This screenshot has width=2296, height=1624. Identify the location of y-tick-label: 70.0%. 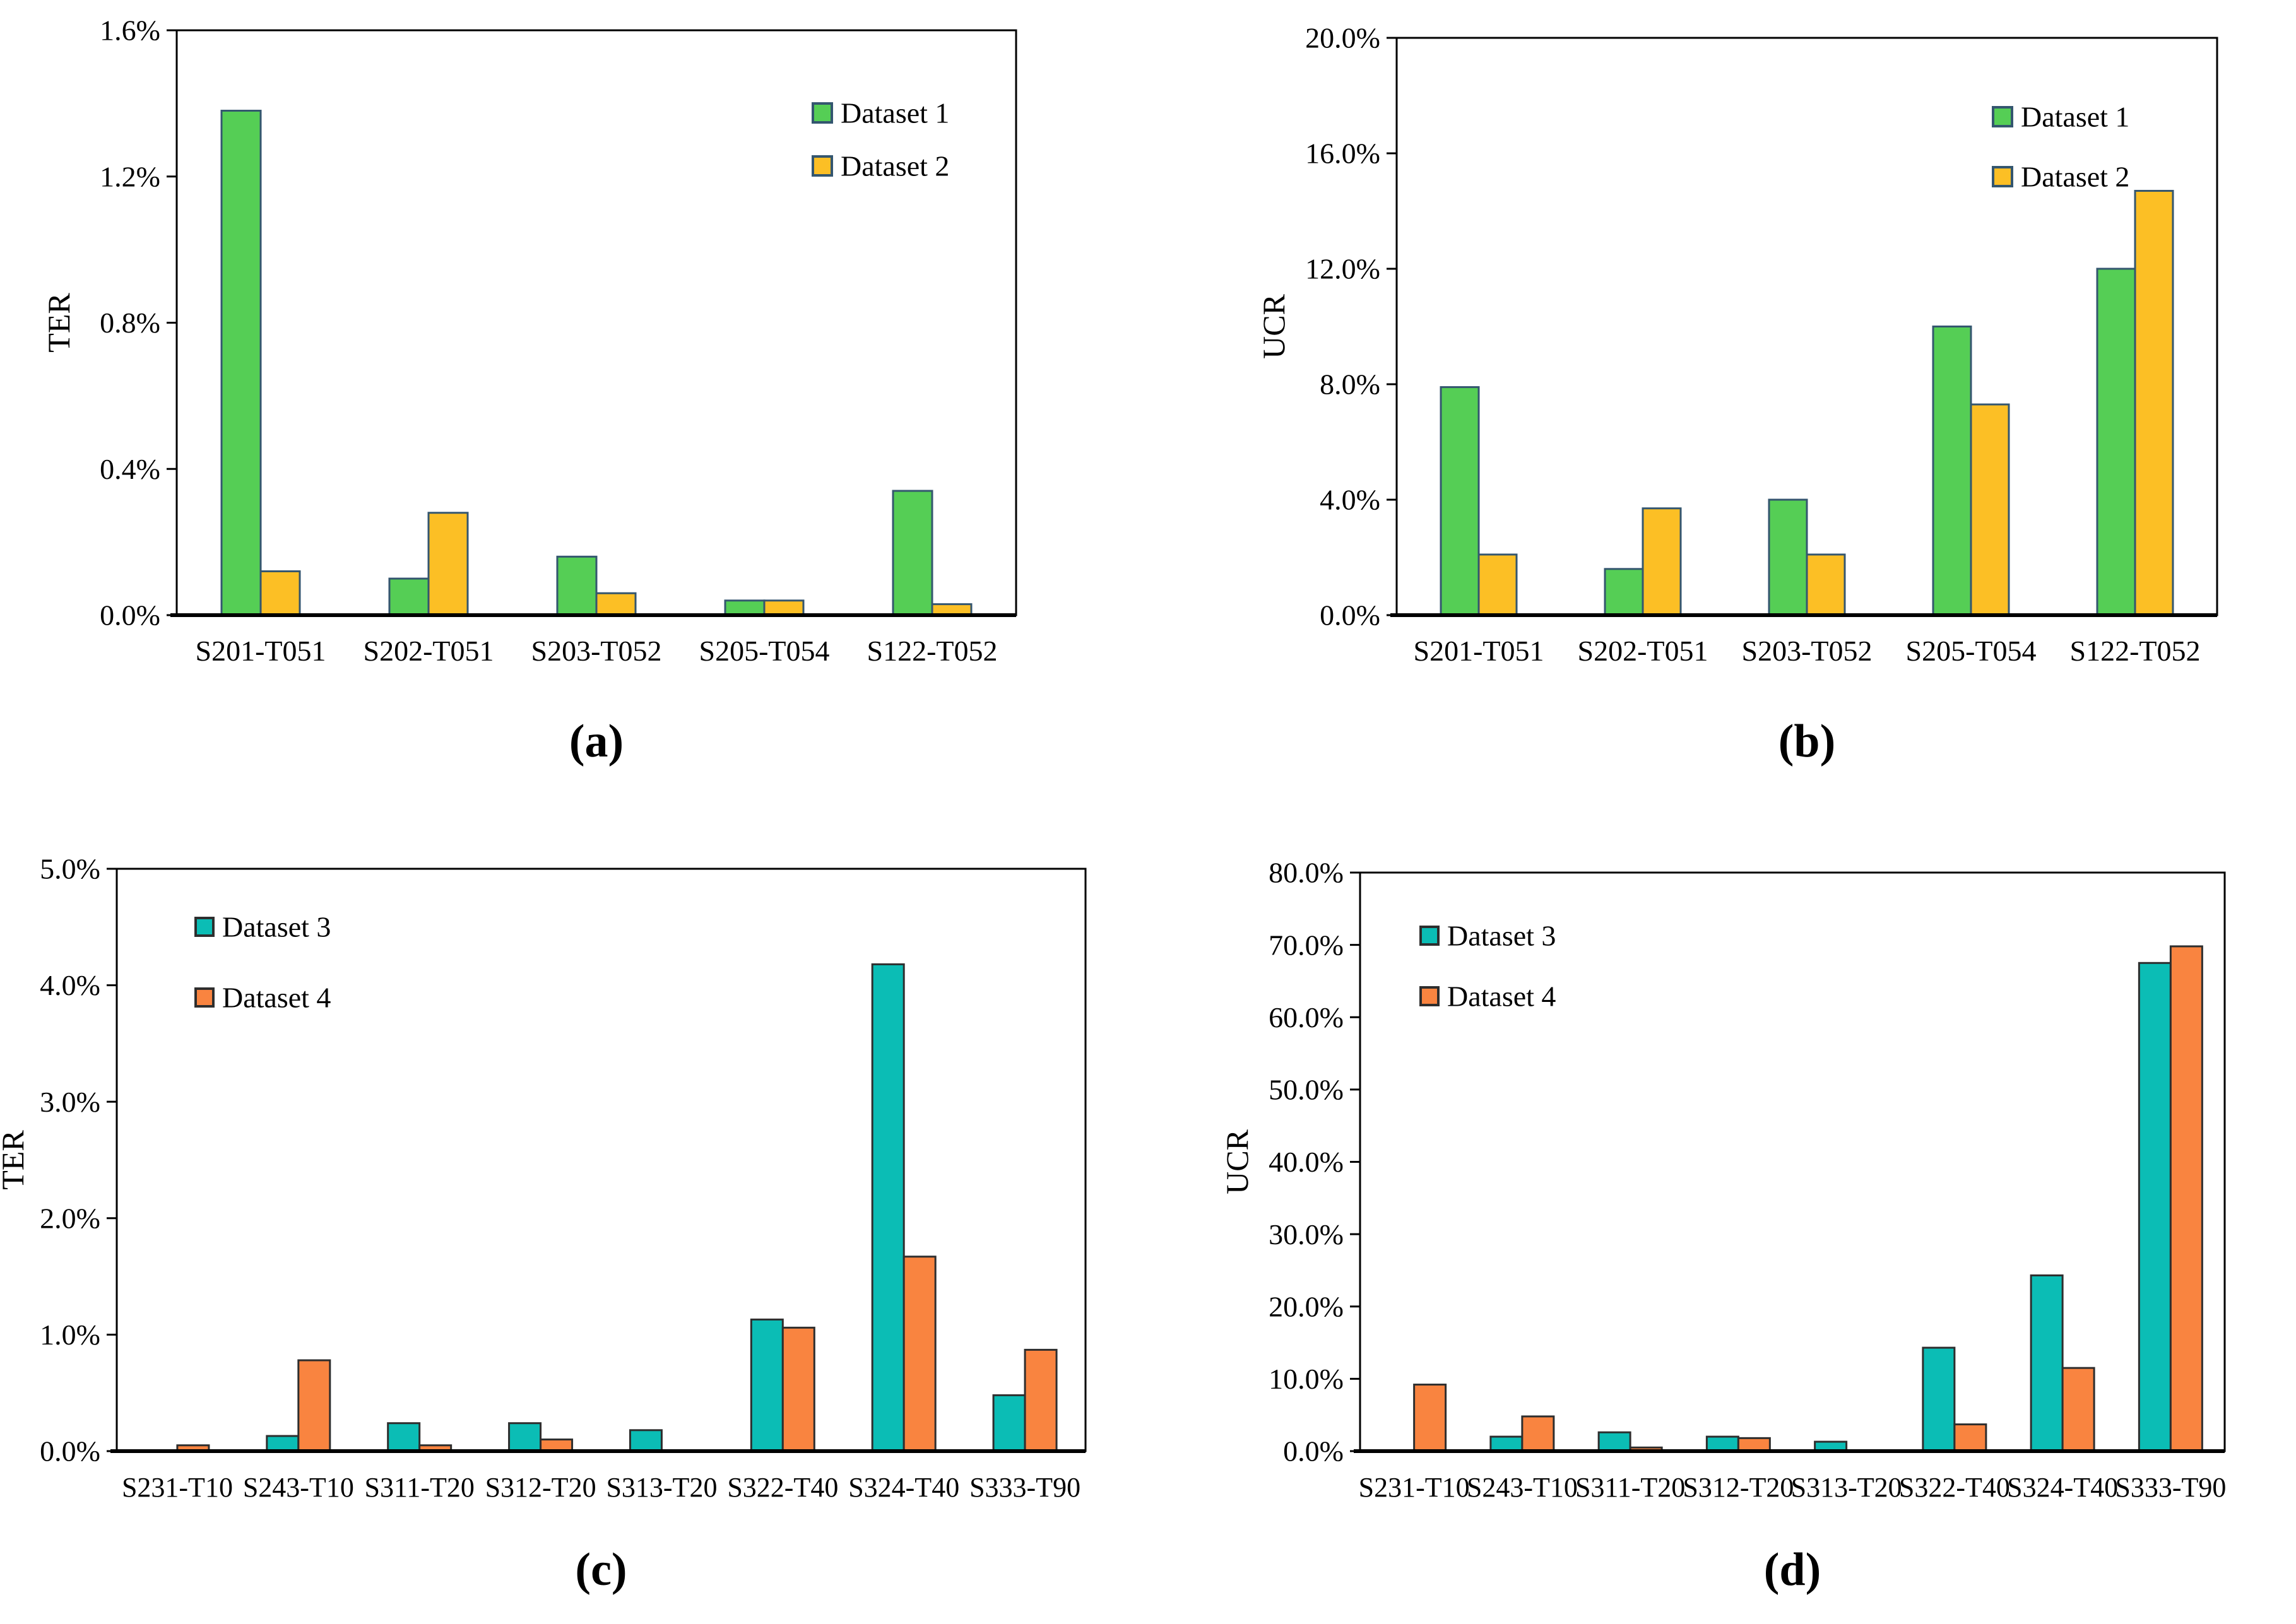
(1306, 945).